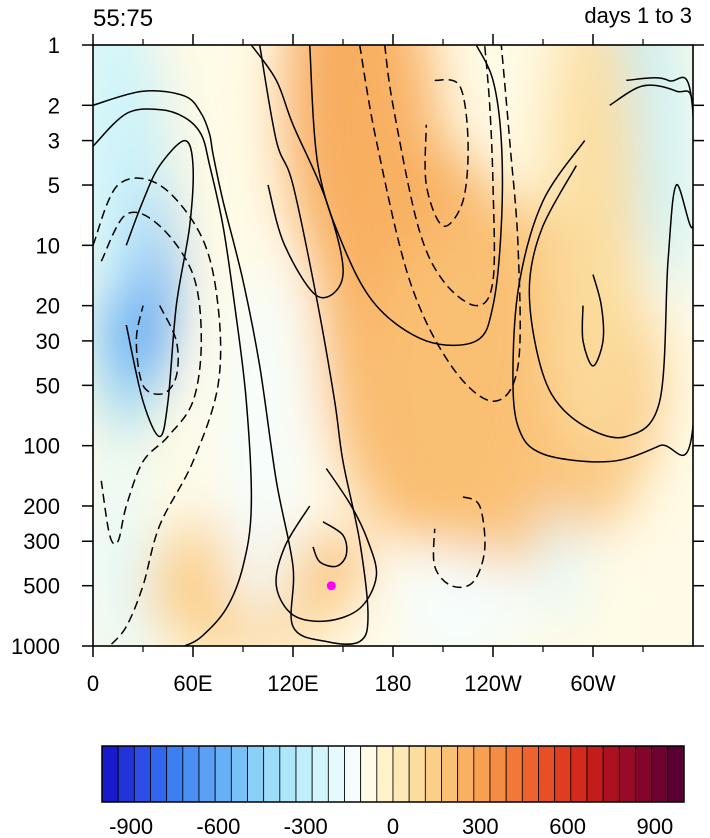 This screenshot has height=838, width=710. What do you see at coordinates (592, 683) in the screenshot?
I see `x-tick-label-5: 60W` at bounding box center [592, 683].